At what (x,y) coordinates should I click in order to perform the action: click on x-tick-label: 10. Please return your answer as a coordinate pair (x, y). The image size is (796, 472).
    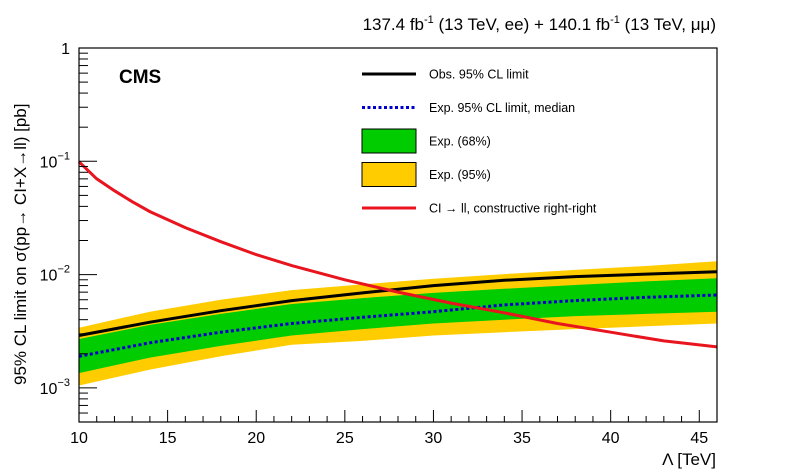
    Looking at the image, I should click on (79, 438).